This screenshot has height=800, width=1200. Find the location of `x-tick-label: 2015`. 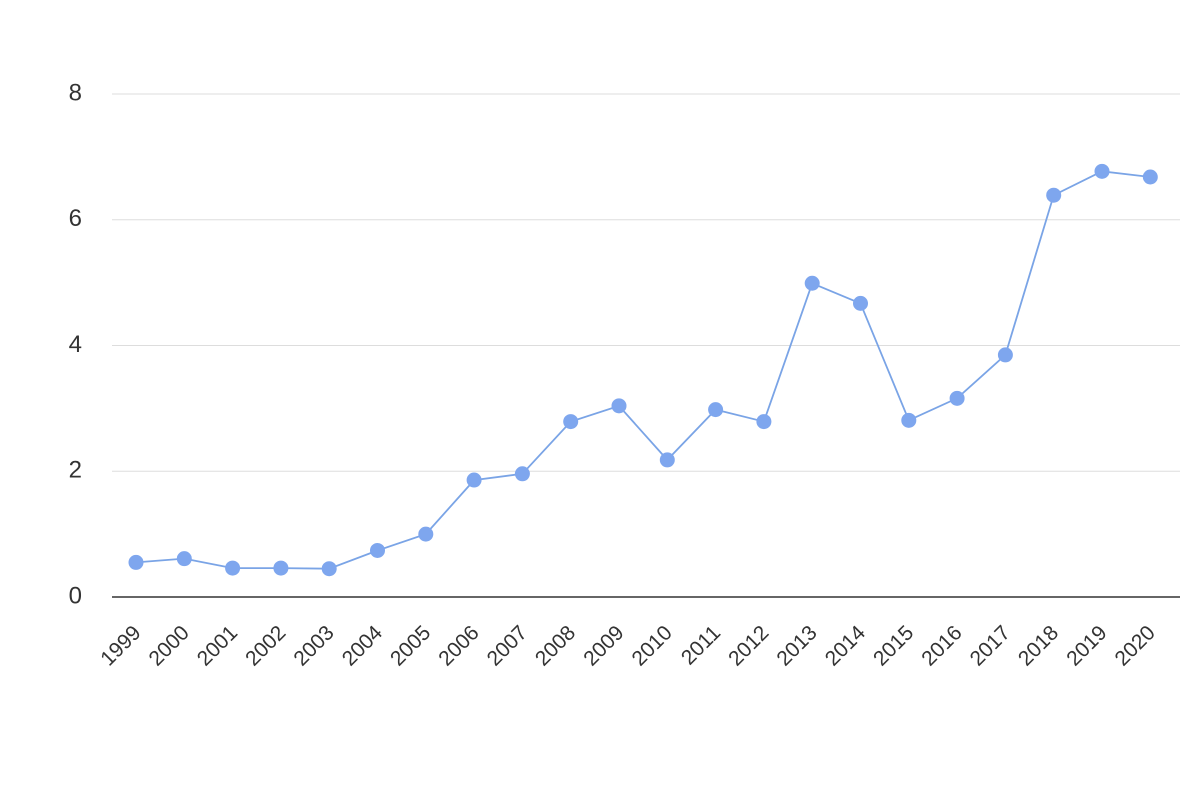

x-tick-label: 2015 is located at coordinates (893, 645).